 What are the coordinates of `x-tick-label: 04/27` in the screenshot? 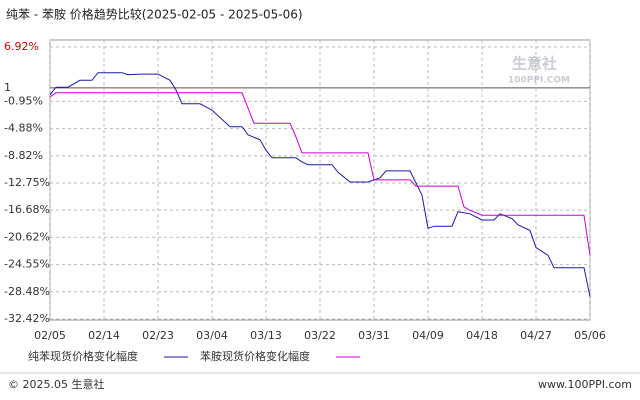 It's located at (536, 335).